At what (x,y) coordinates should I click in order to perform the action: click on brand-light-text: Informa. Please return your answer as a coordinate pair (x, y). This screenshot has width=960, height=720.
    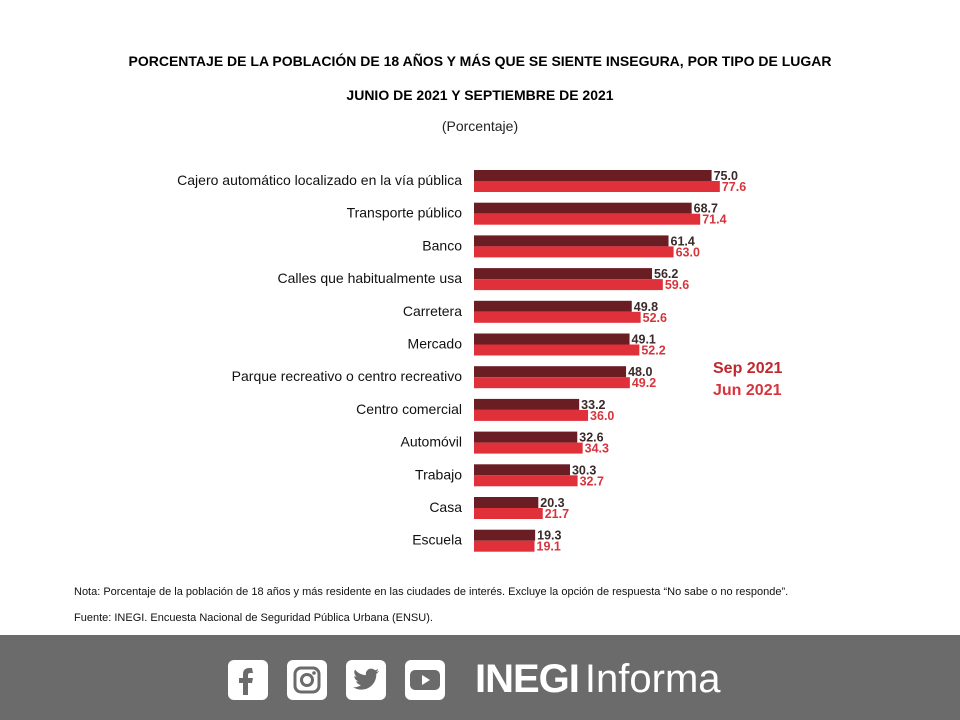
    Looking at the image, I should click on (652, 679).